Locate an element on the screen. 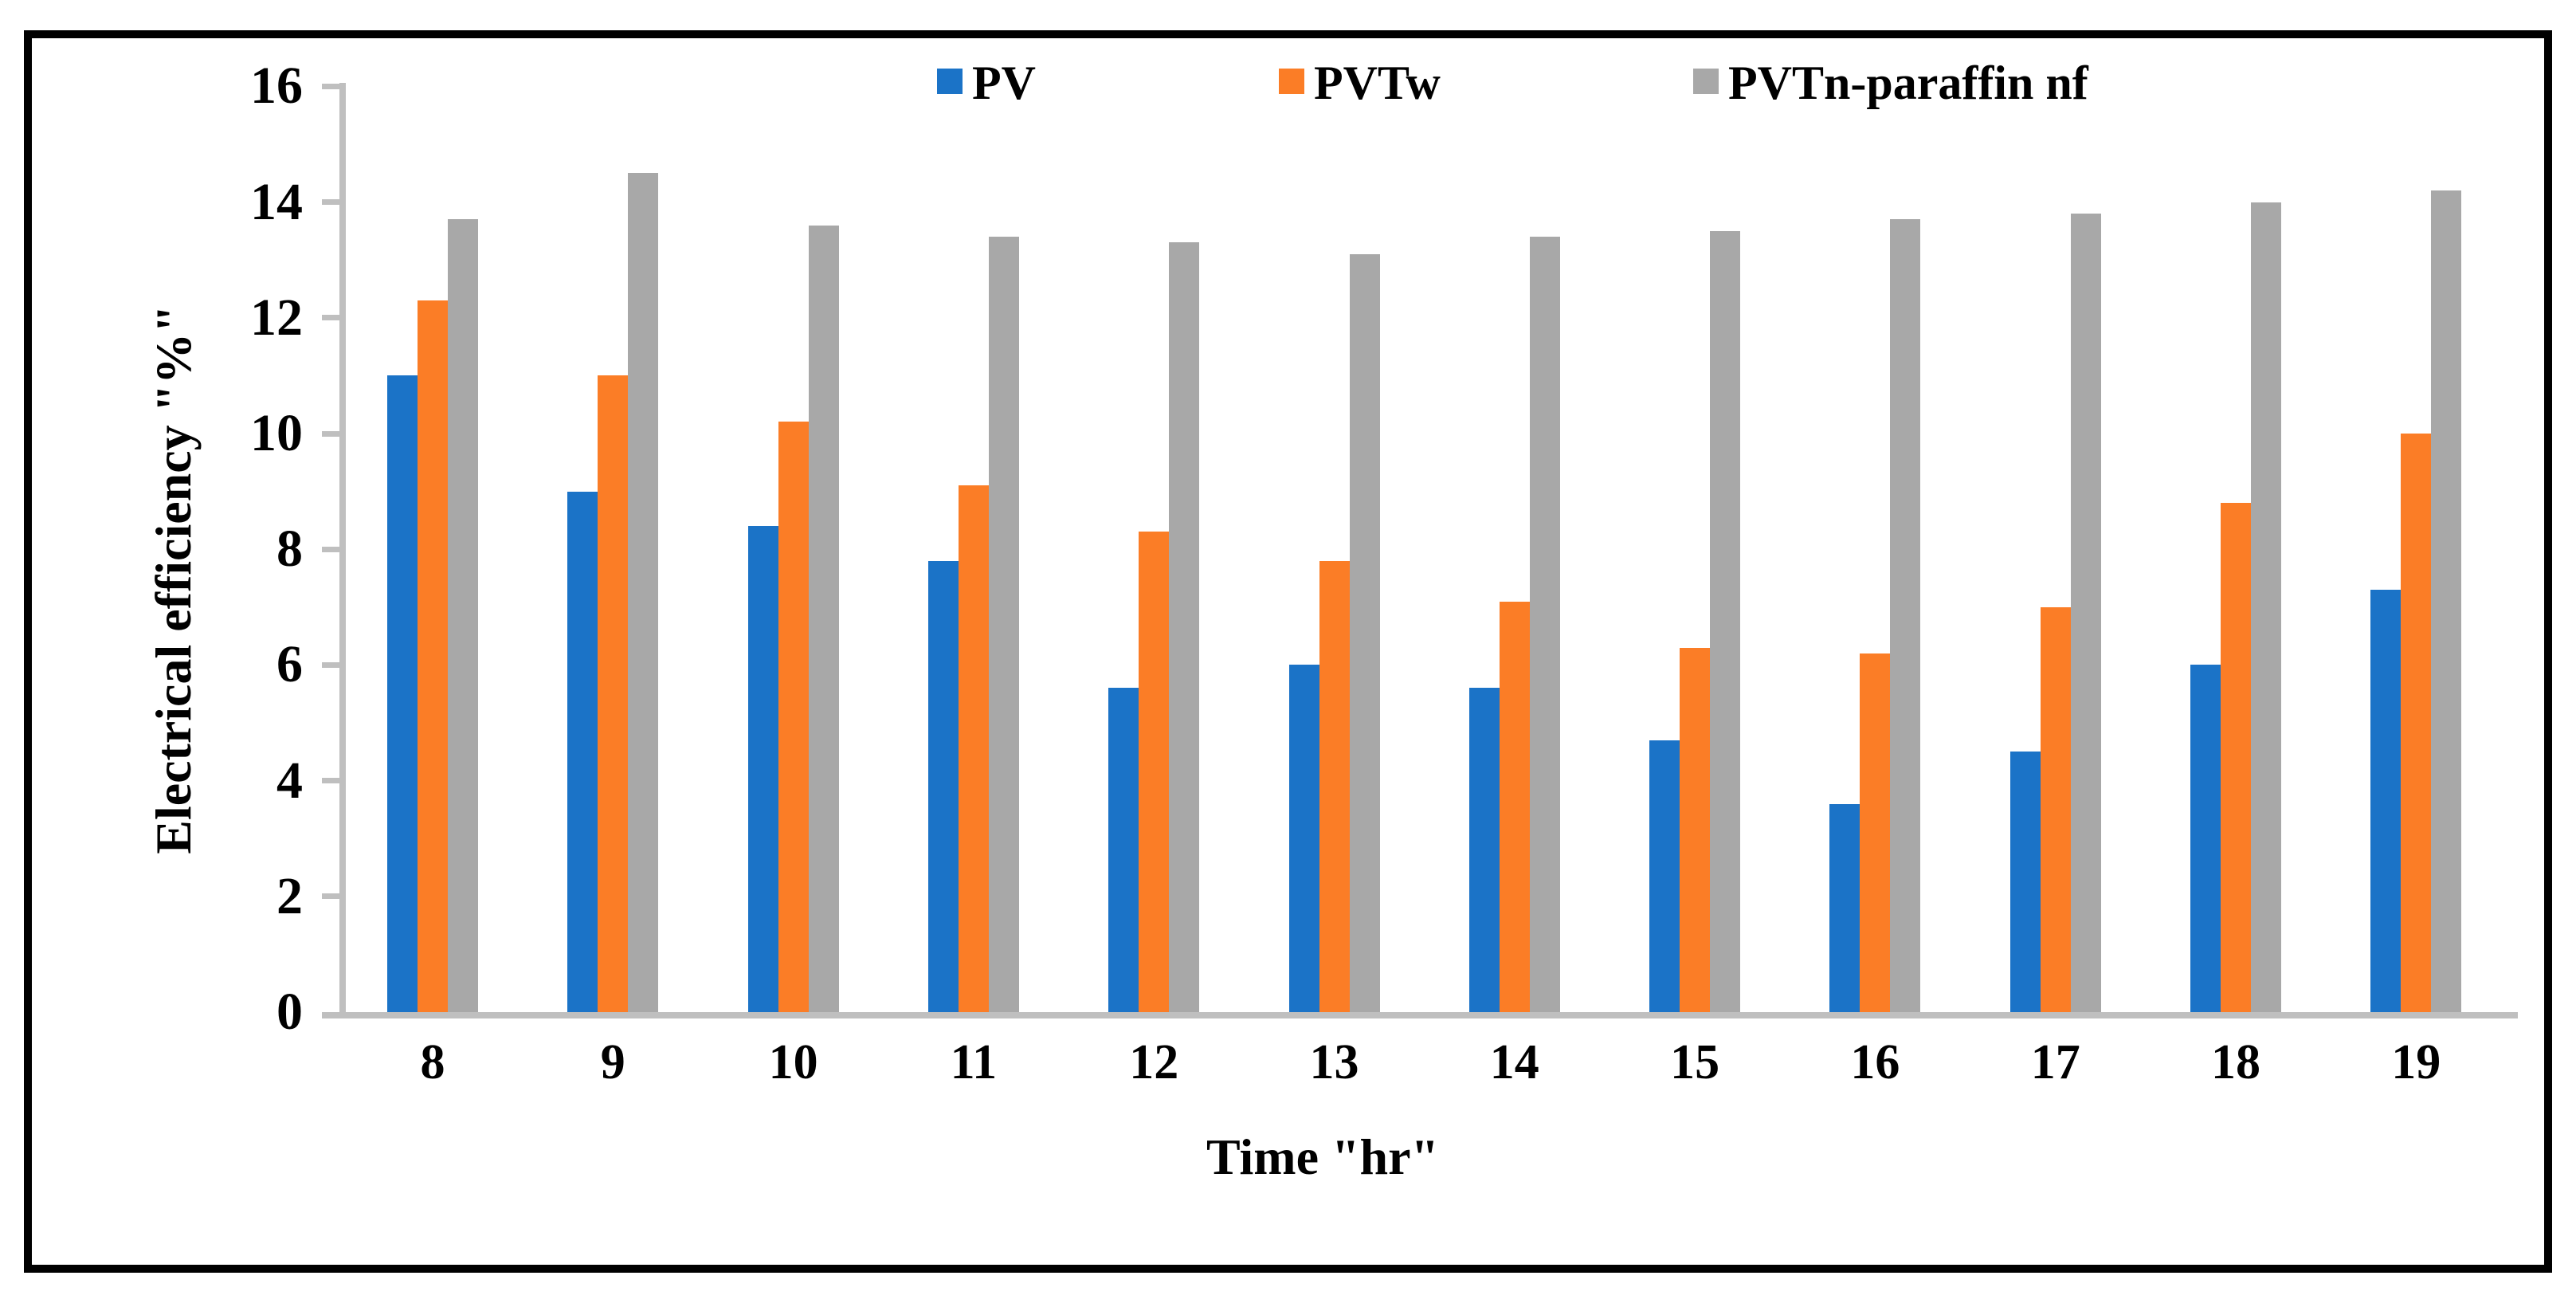  x-tick-label-12: 12 is located at coordinates (1154, 1062).